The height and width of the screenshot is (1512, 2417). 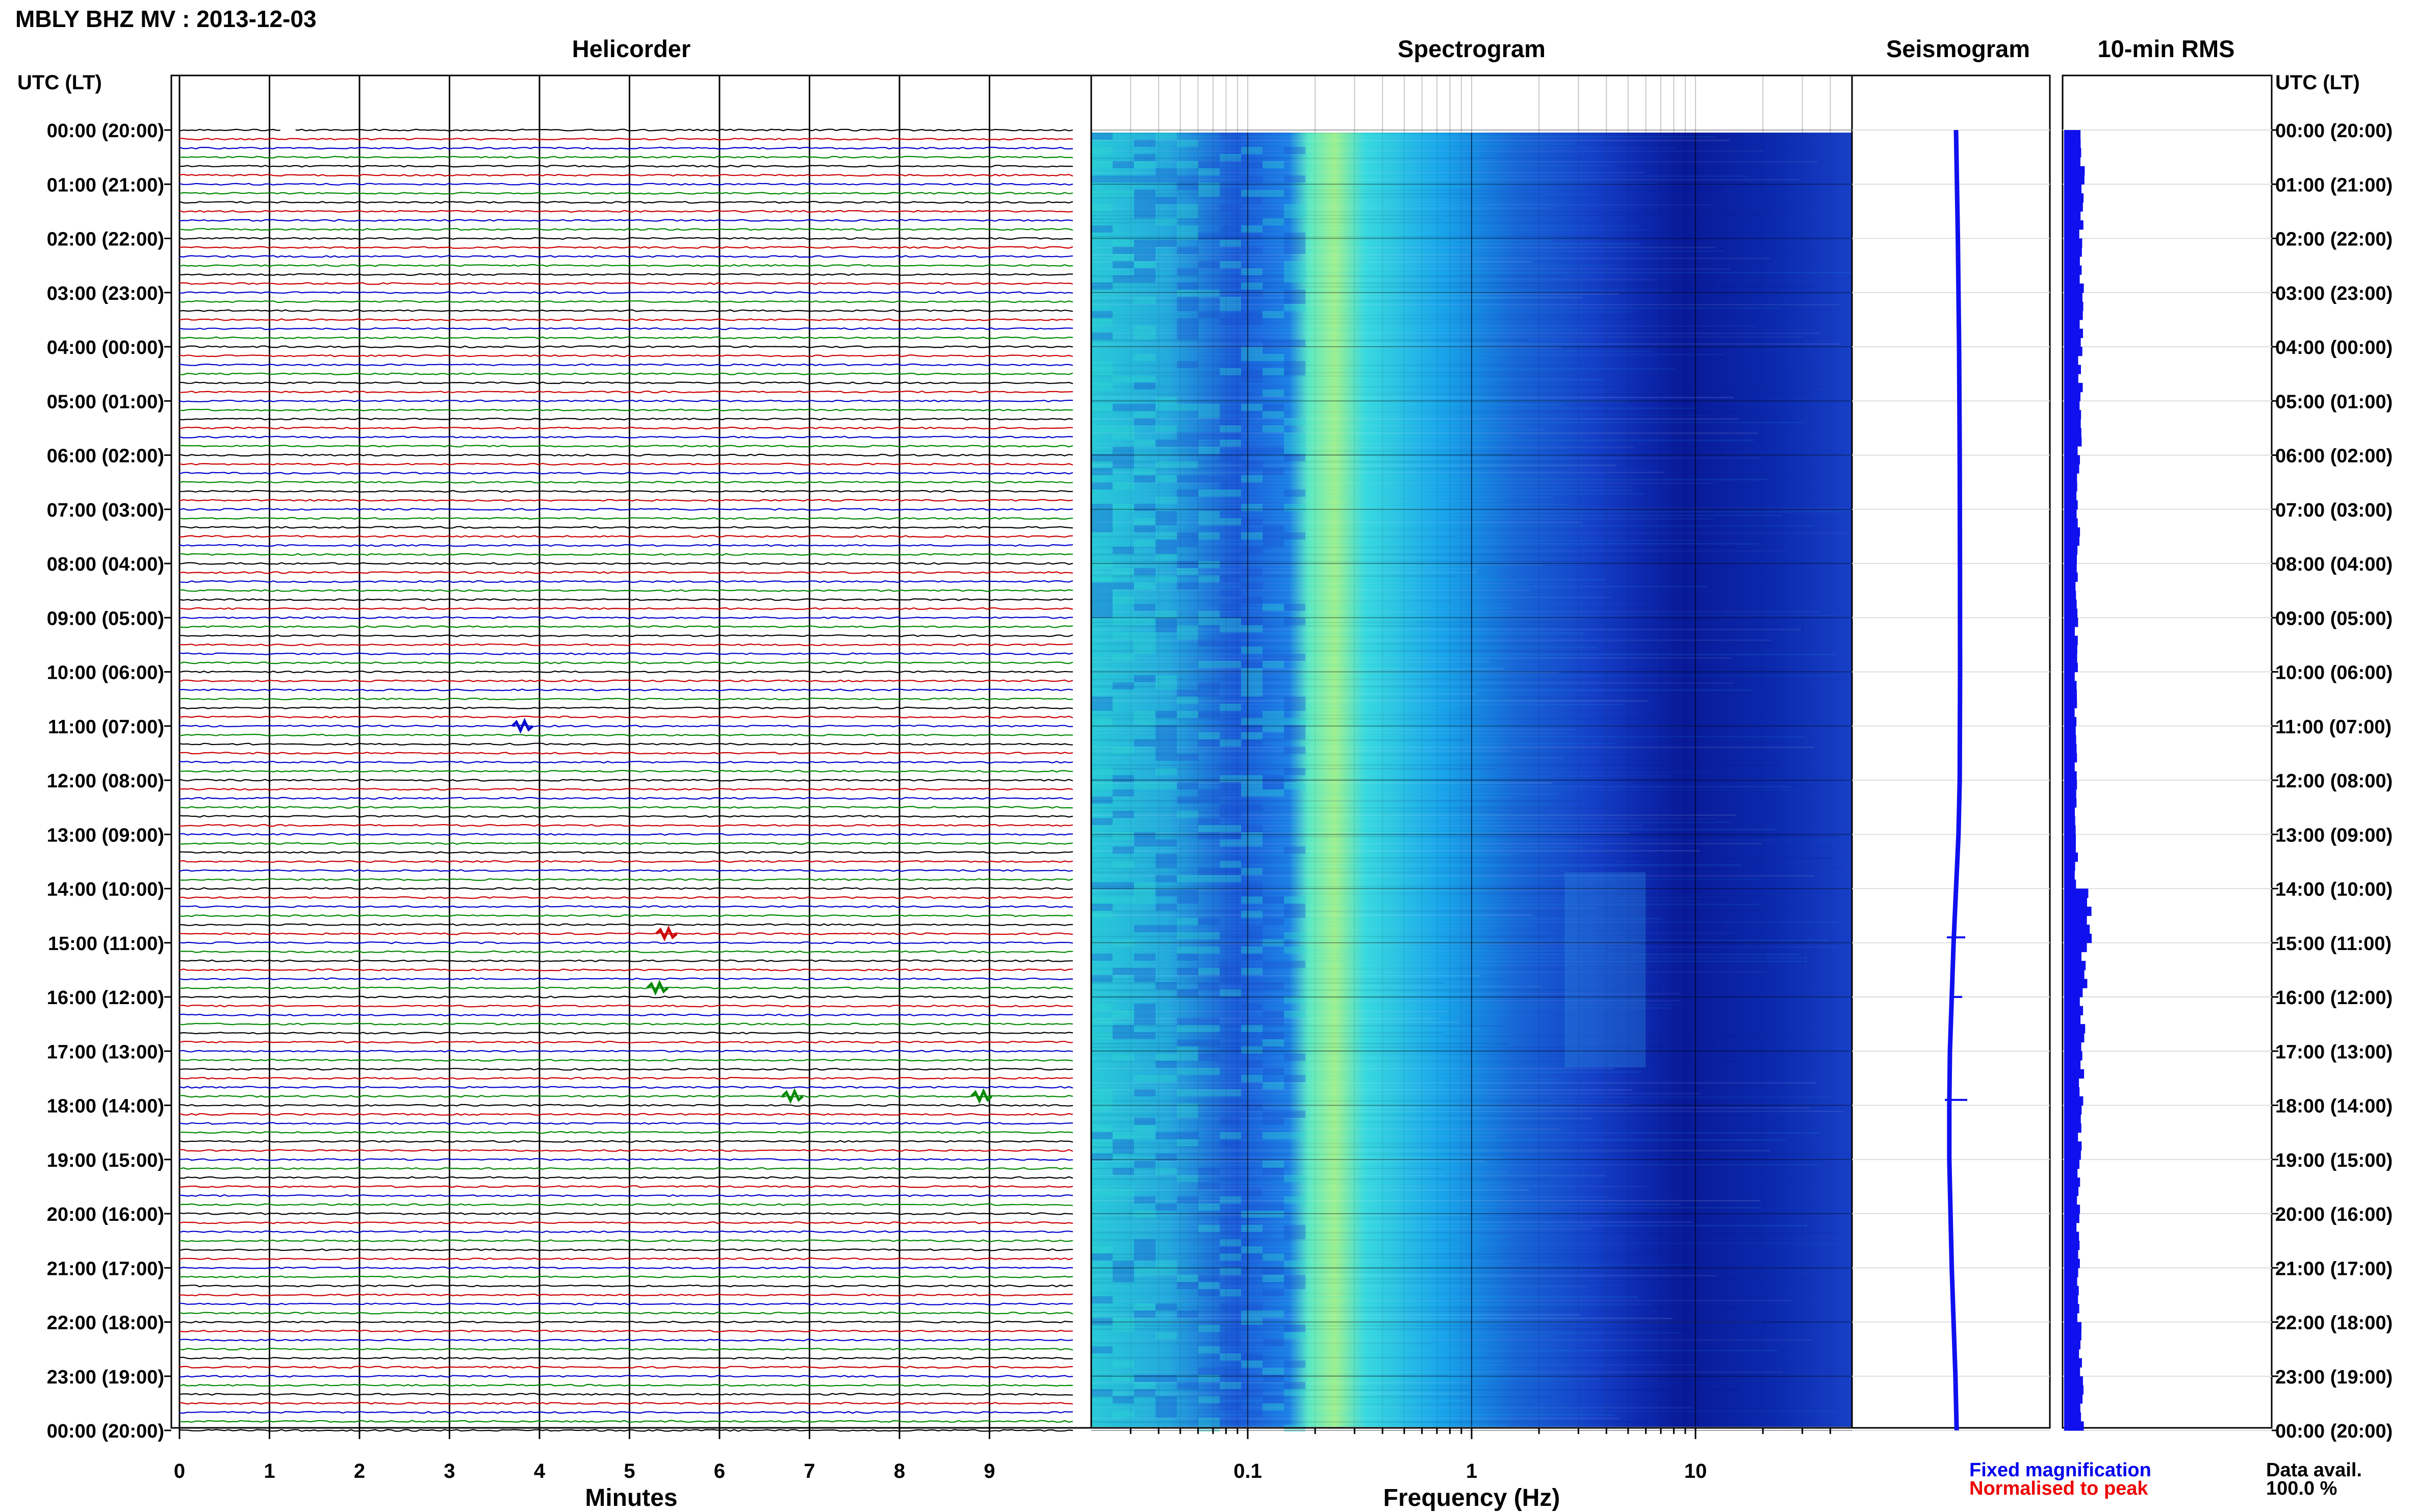 What do you see at coordinates (2334, 1106) in the screenshot?
I see `time-label-right: 18:00 (14:00)` at bounding box center [2334, 1106].